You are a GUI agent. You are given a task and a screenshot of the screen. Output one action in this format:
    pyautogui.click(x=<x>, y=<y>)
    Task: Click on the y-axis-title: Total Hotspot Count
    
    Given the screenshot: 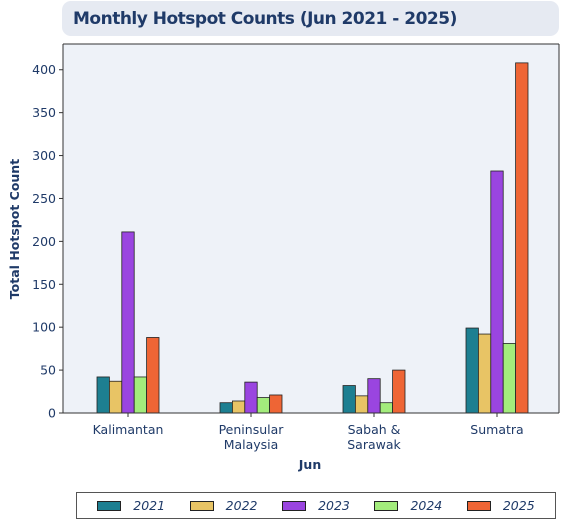 What is the action you would take?
    pyautogui.click(x=14, y=229)
    